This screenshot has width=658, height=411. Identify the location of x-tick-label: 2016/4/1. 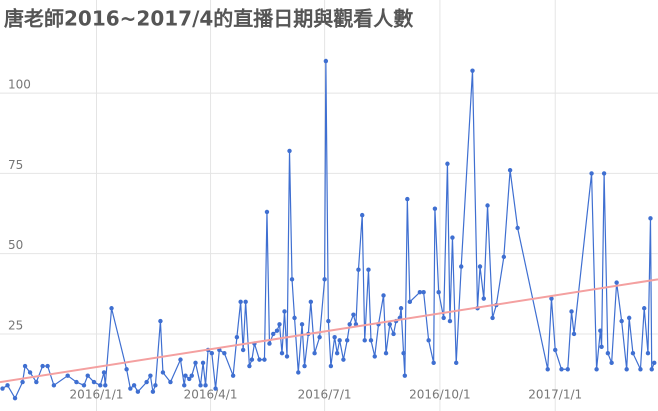
(211, 395).